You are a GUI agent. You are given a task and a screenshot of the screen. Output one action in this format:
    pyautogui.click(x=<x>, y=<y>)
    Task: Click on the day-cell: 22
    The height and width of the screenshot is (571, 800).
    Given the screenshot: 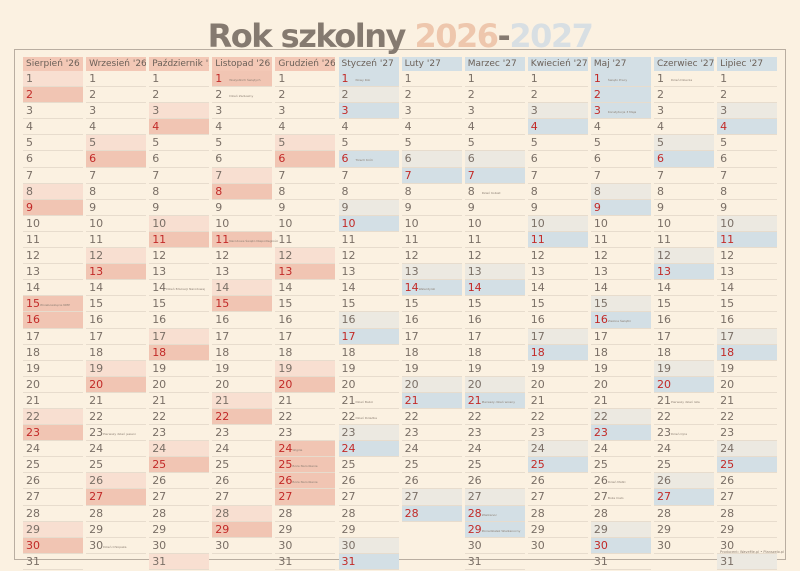 What is the action you would take?
    pyautogui.click(x=684, y=417)
    